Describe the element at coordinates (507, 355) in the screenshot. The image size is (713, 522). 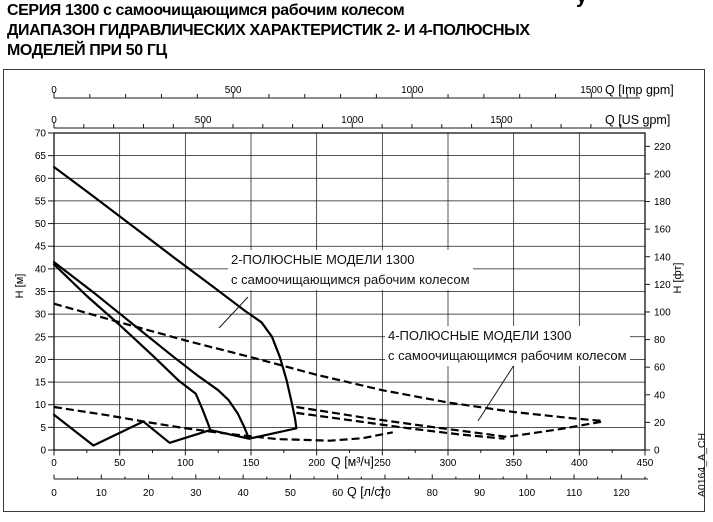
I see `label-4pole-line-2: с самоочищающимся рабочим колесом` at that location.